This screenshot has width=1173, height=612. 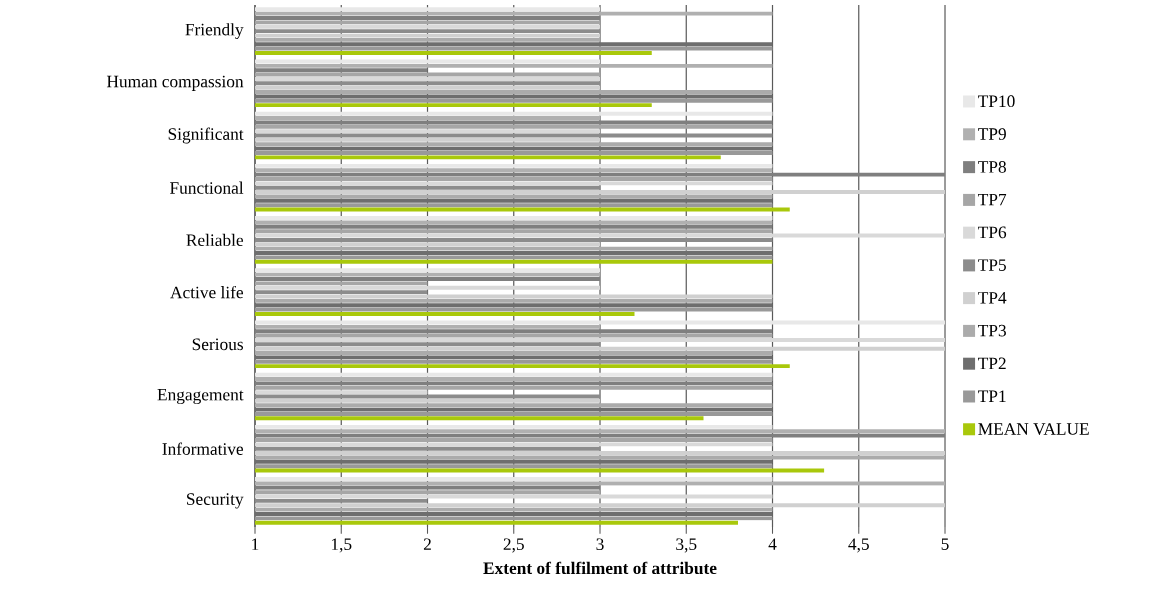 What do you see at coordinates (600, 544) in the screenshot?
I see `x-tick-label: 3` at bounding box center [600, 544].